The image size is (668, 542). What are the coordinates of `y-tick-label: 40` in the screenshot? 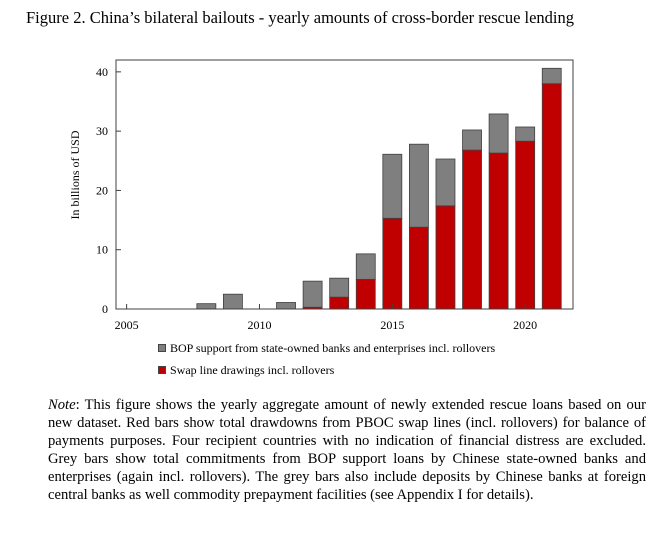 It's located at (102, 72).